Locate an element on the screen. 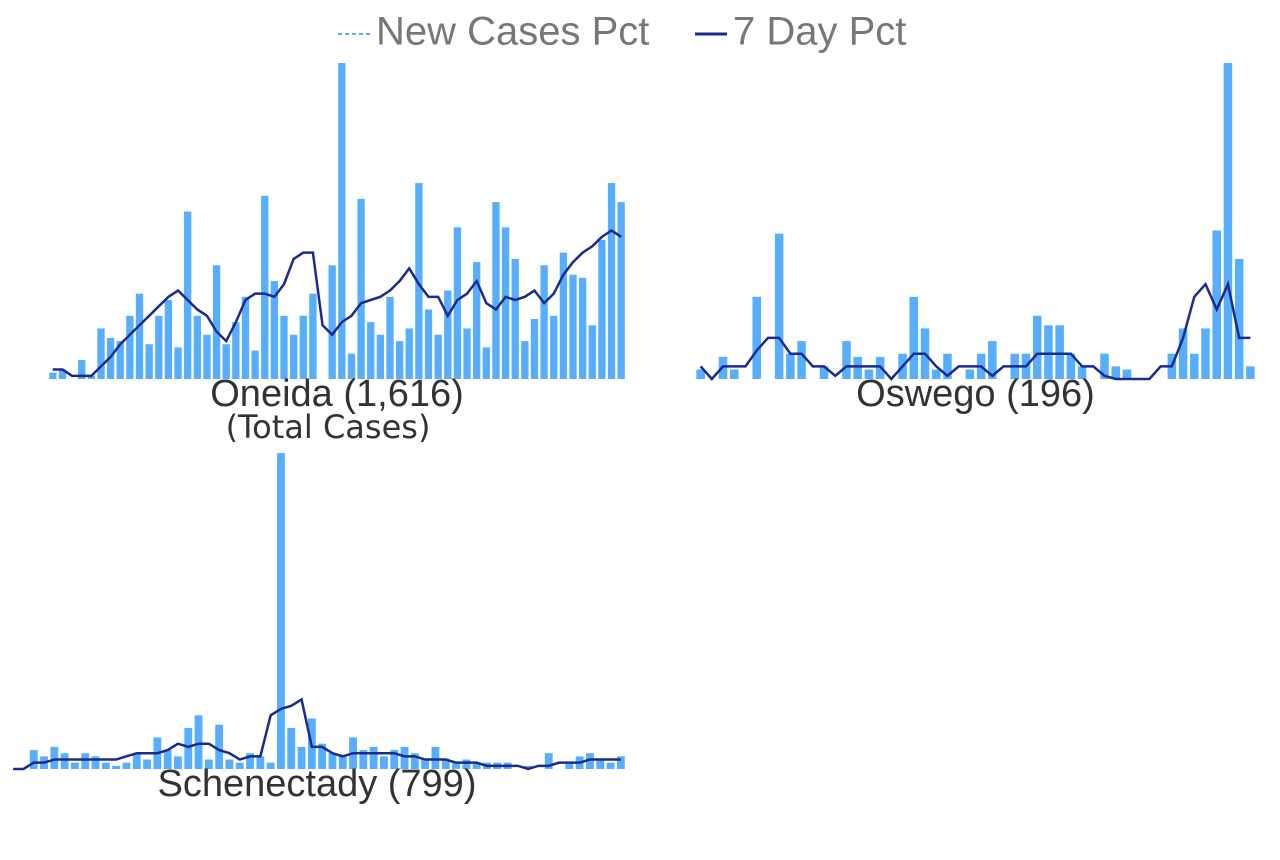  panel-title: Oswego (196) is located at coordinates (975, 394).